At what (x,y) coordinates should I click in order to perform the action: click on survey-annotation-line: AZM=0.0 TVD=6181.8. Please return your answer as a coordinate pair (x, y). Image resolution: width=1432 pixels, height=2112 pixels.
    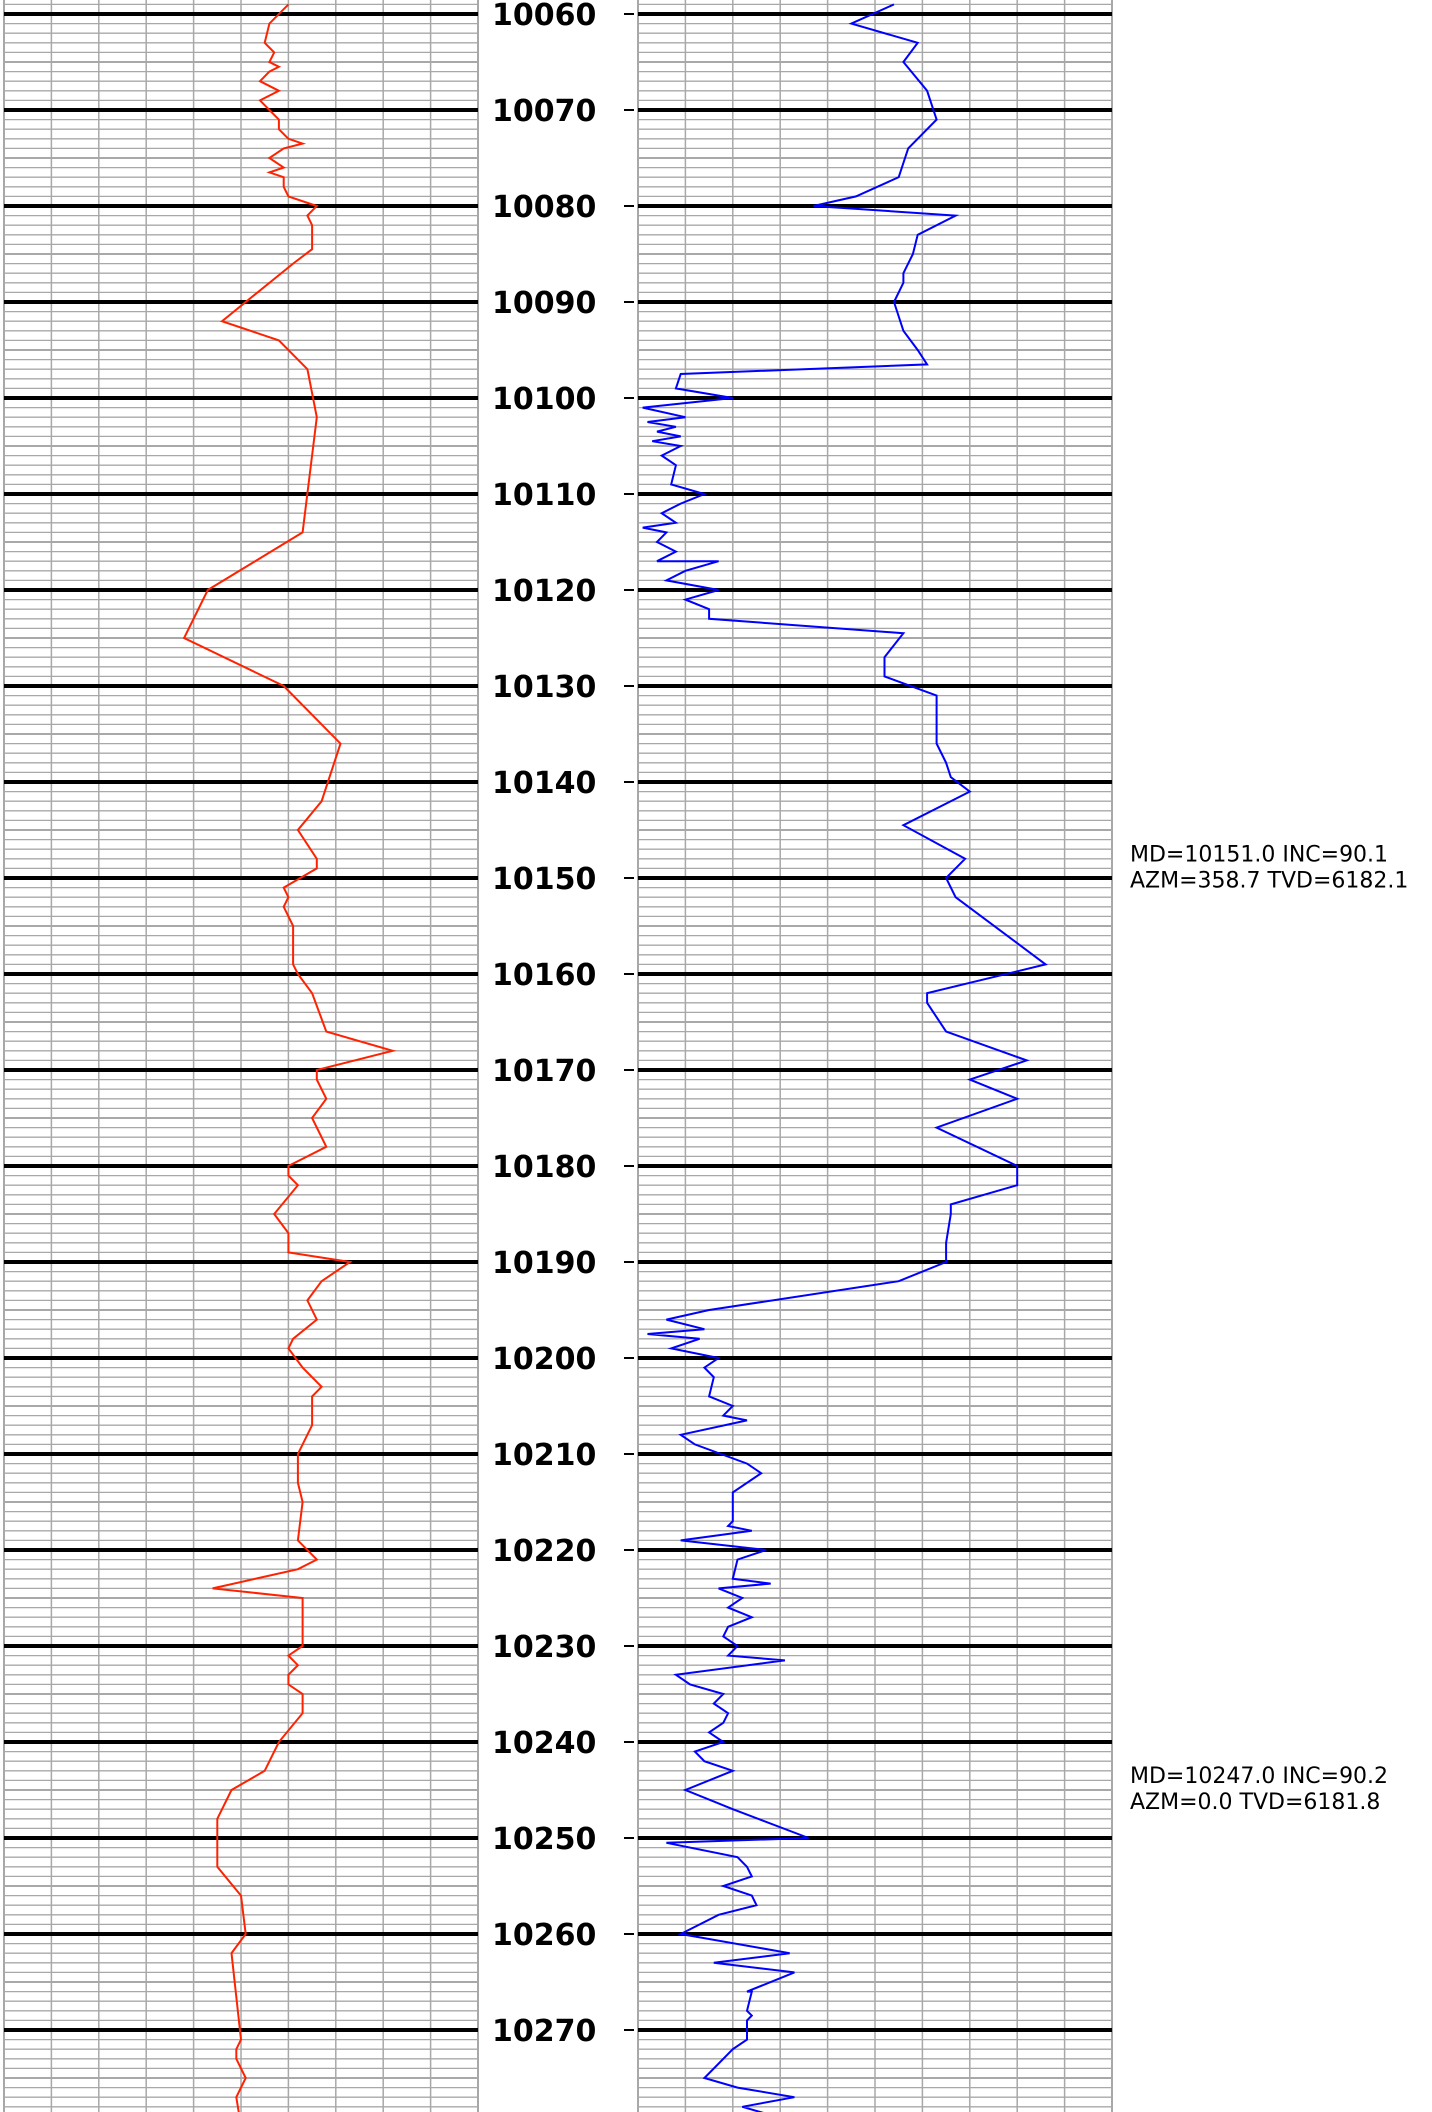
    Looking at the image, I should click on (1255, 1802).